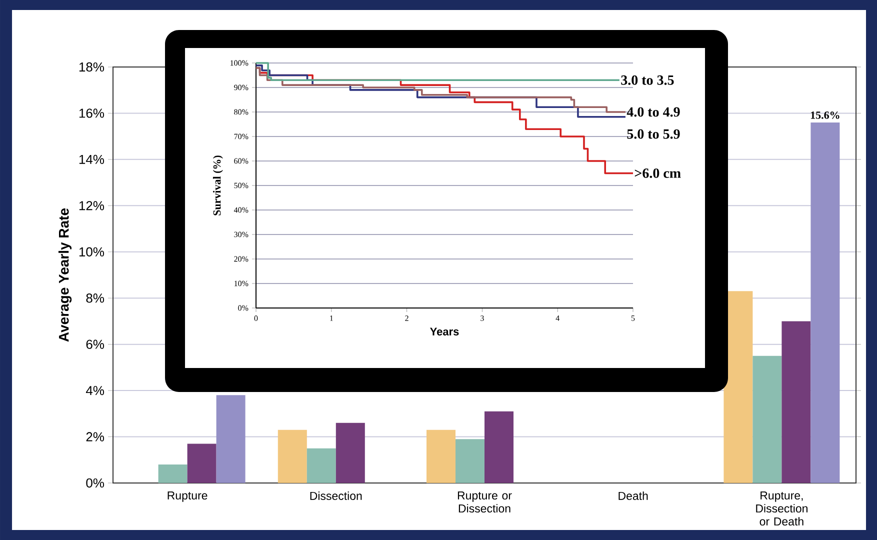 This screenshot has width=877, height=540. What do you see at coordinates (647, 80) in the screenshot?
I see `series-label: 3.0 to 3.5` at bounding box center [647, 80].